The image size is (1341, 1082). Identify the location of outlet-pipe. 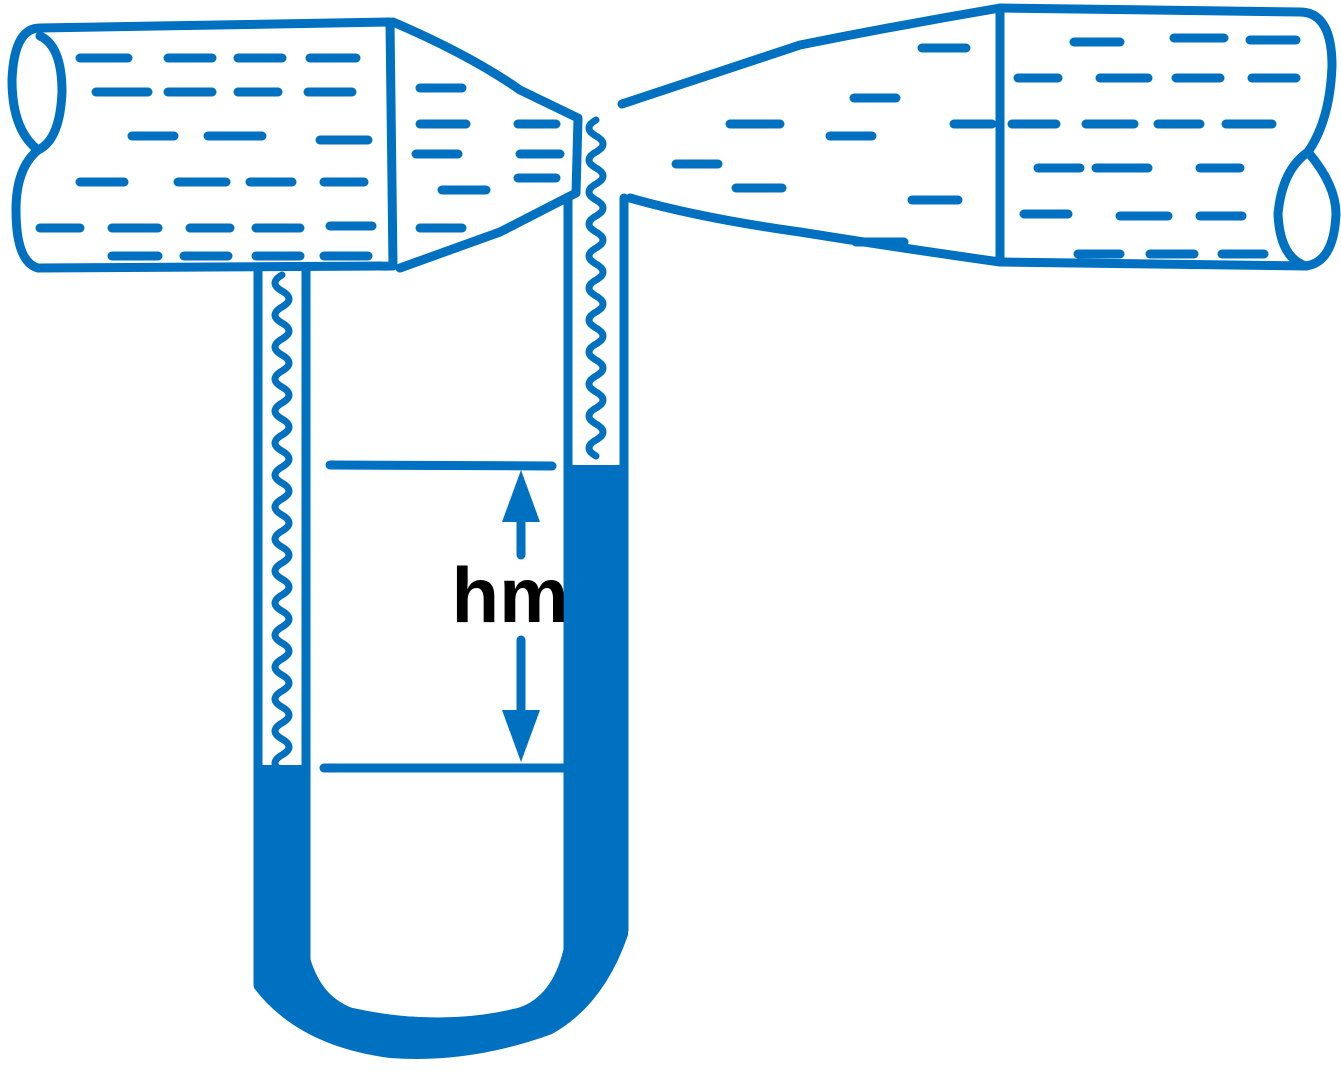
(1168, 137).